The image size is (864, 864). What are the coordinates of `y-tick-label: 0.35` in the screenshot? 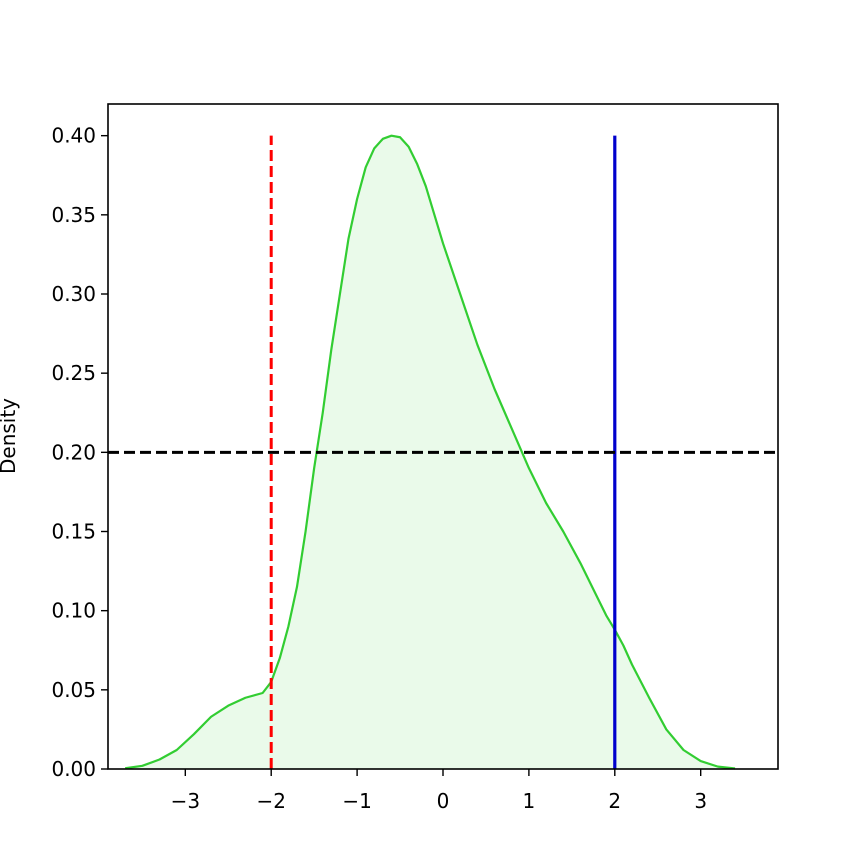 It's located at (73, 215).